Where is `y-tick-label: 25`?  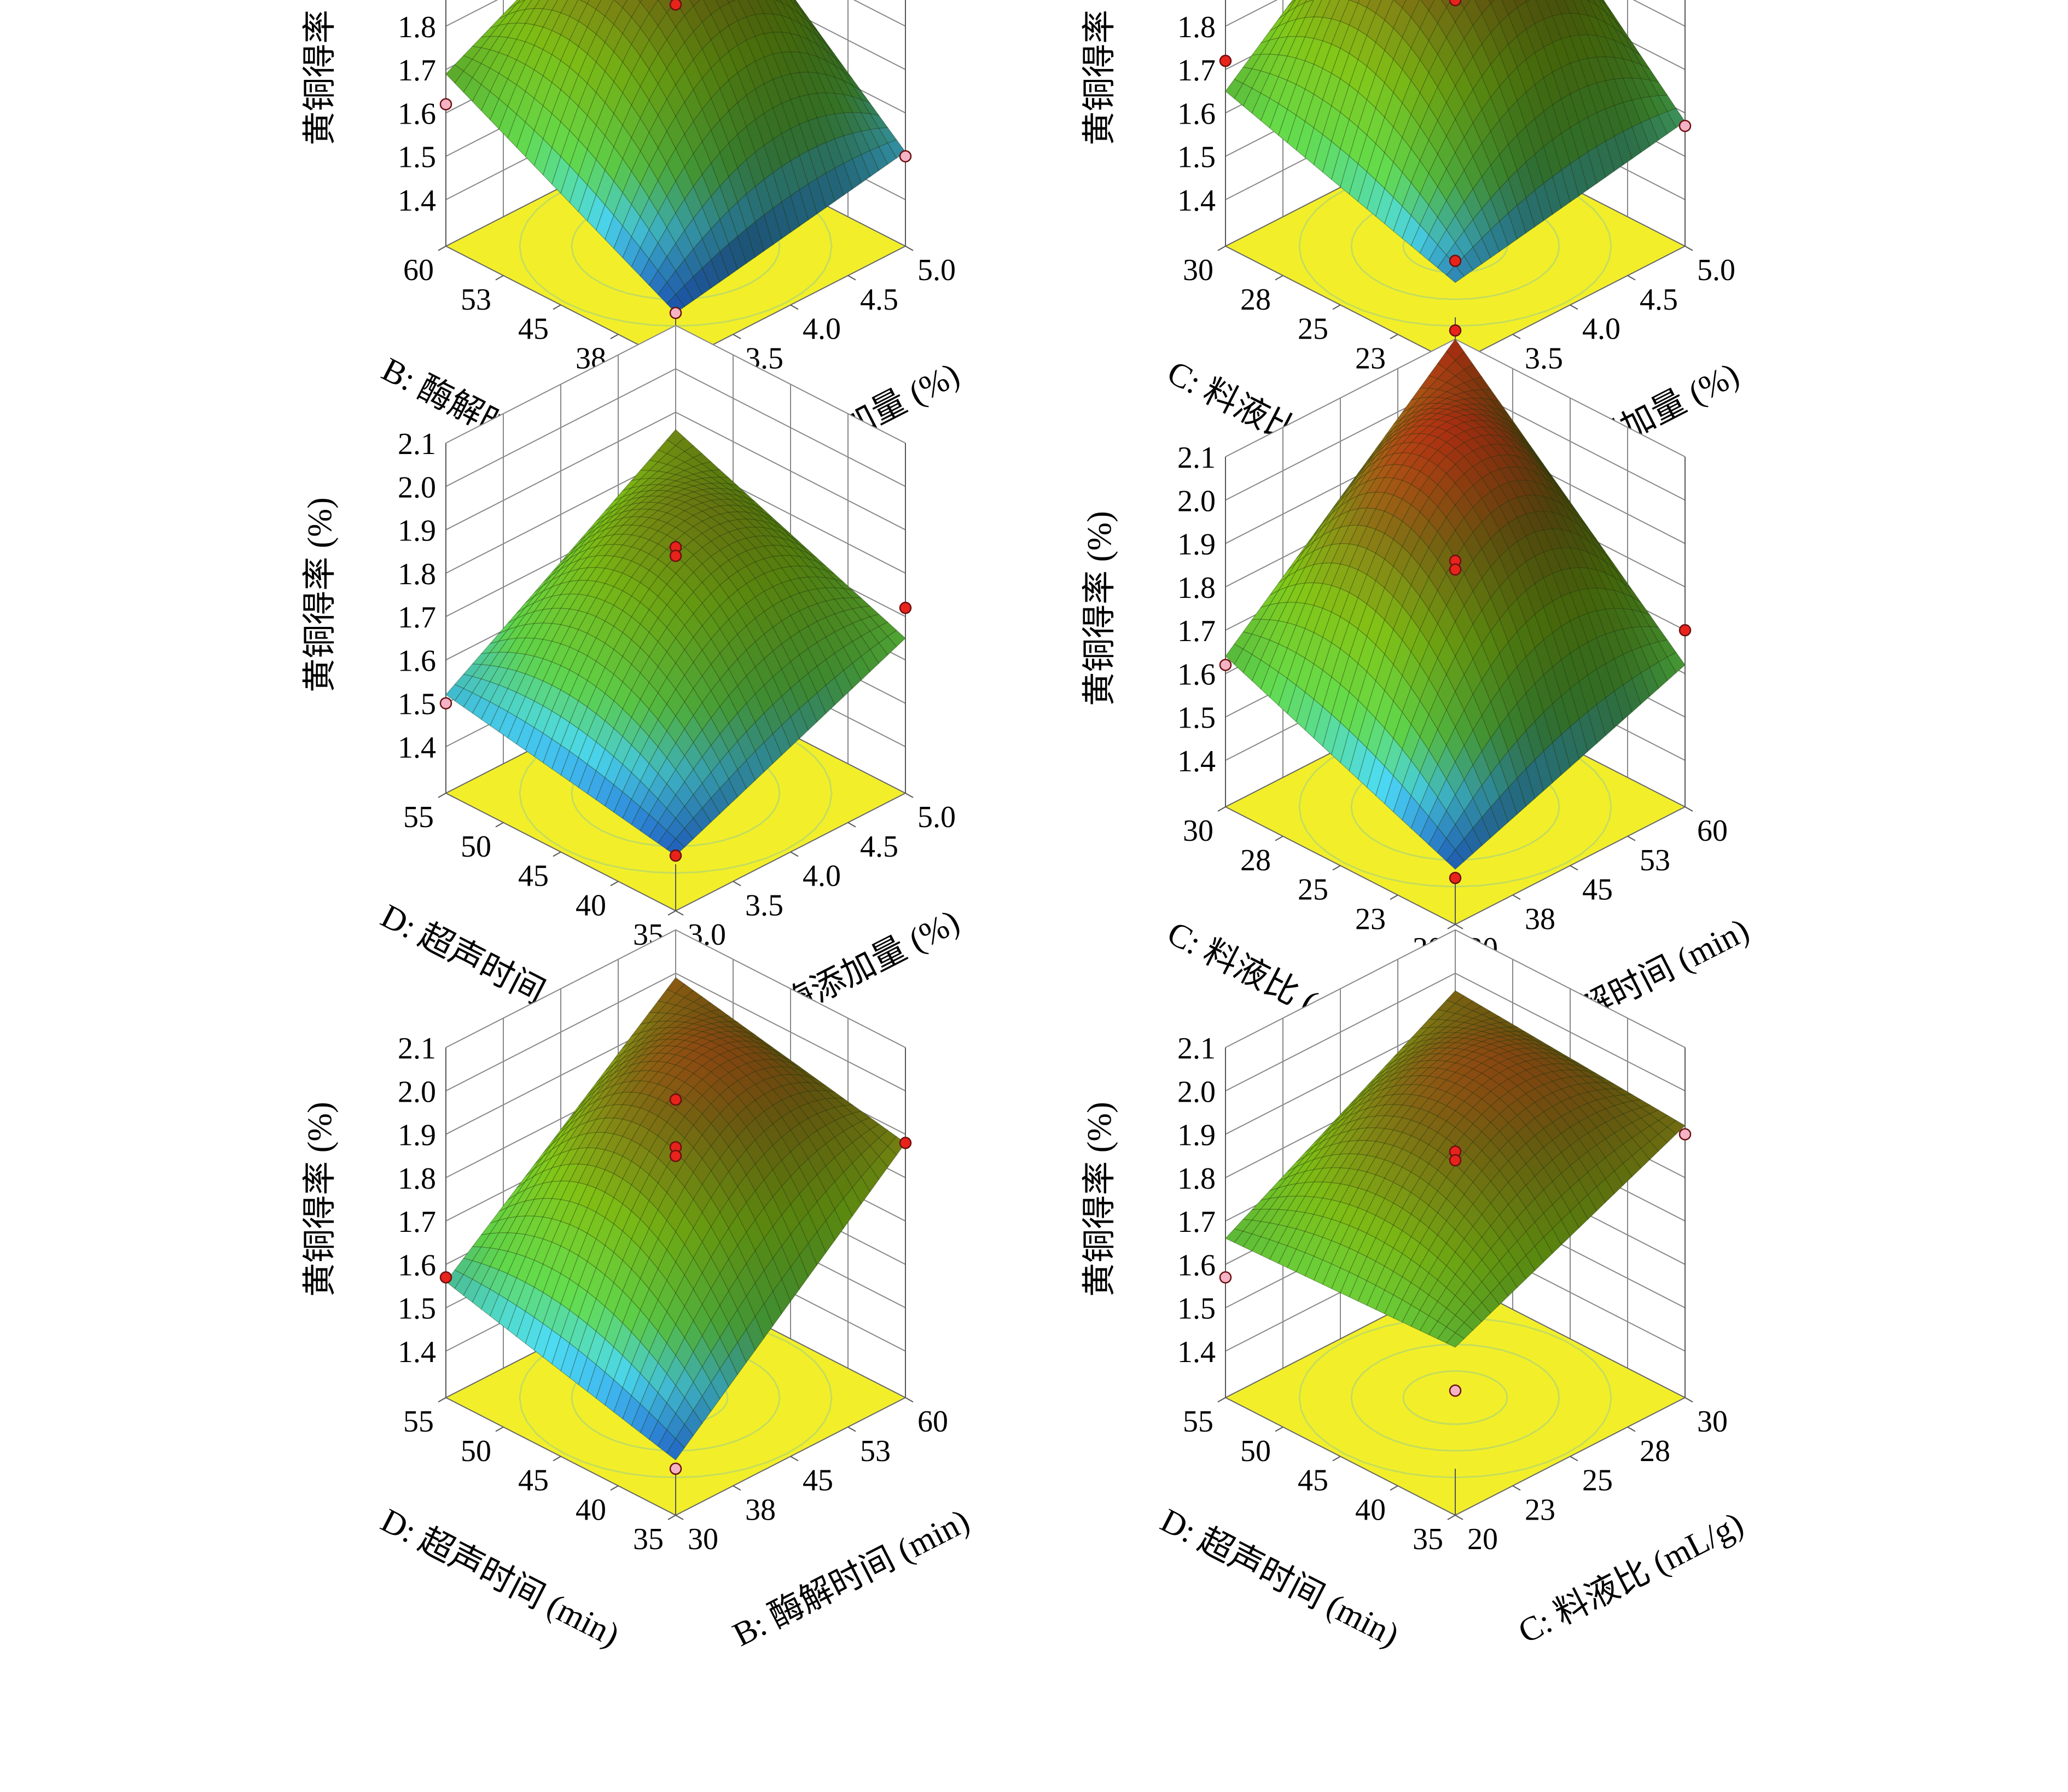
y-tick-label: 25 is located at coordinates (1313, 890).